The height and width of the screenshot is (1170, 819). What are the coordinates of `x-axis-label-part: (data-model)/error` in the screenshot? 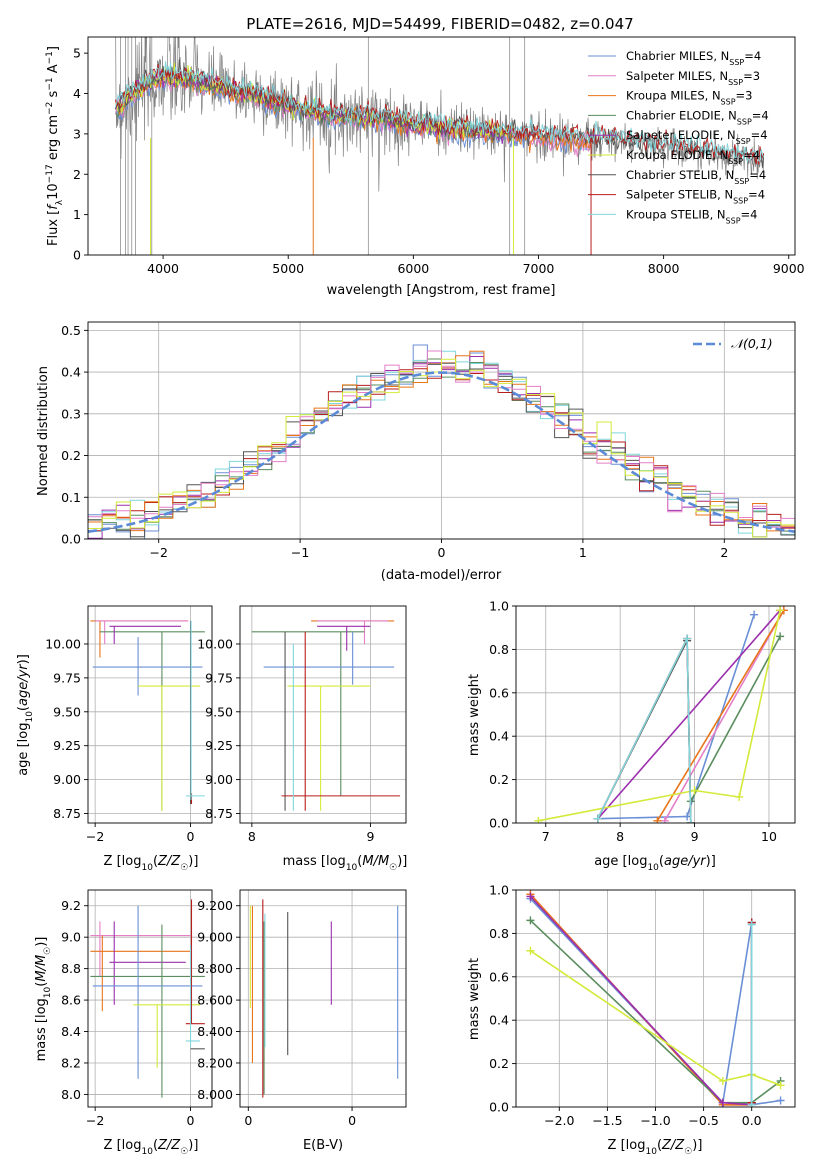 It's located at (441, 575).